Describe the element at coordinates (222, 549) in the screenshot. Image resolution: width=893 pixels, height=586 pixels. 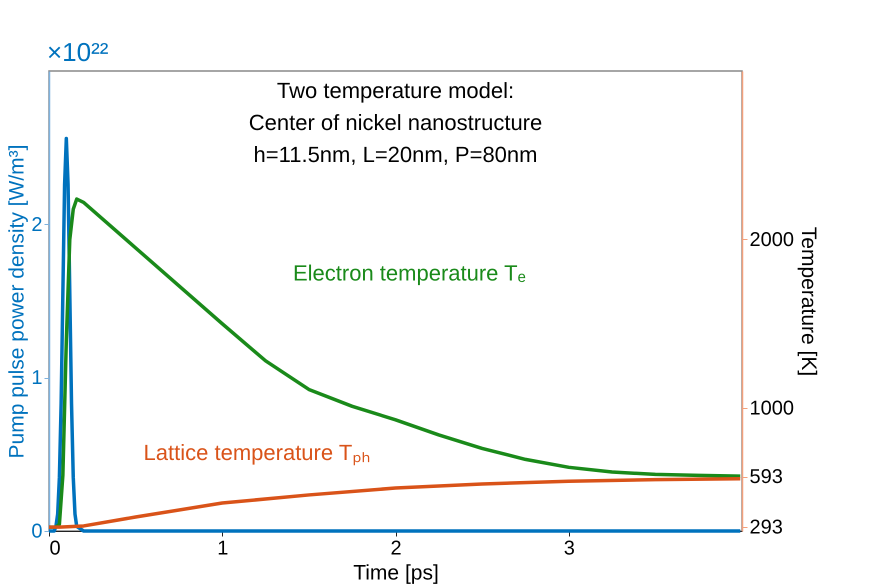
I see `x-tick-label: 1` at that location.